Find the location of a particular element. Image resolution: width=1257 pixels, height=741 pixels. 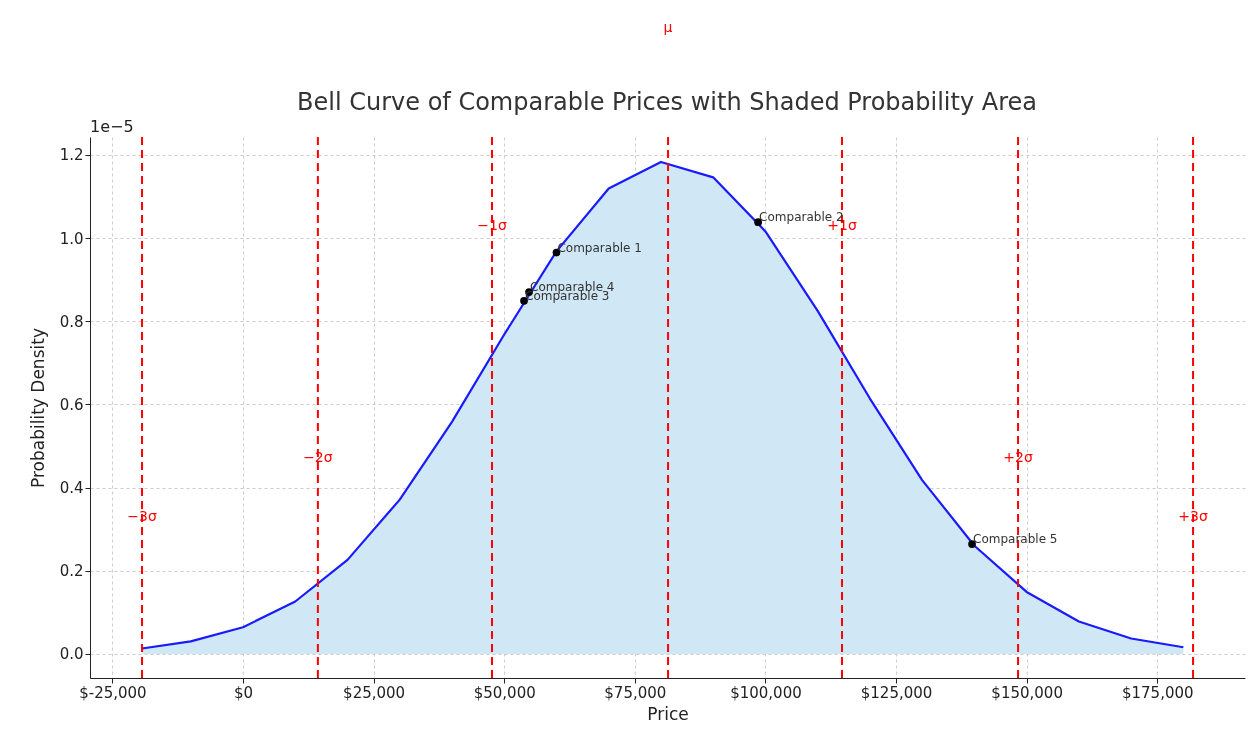

x-tick-label: $75,000 is located at coordinates (635, 692).